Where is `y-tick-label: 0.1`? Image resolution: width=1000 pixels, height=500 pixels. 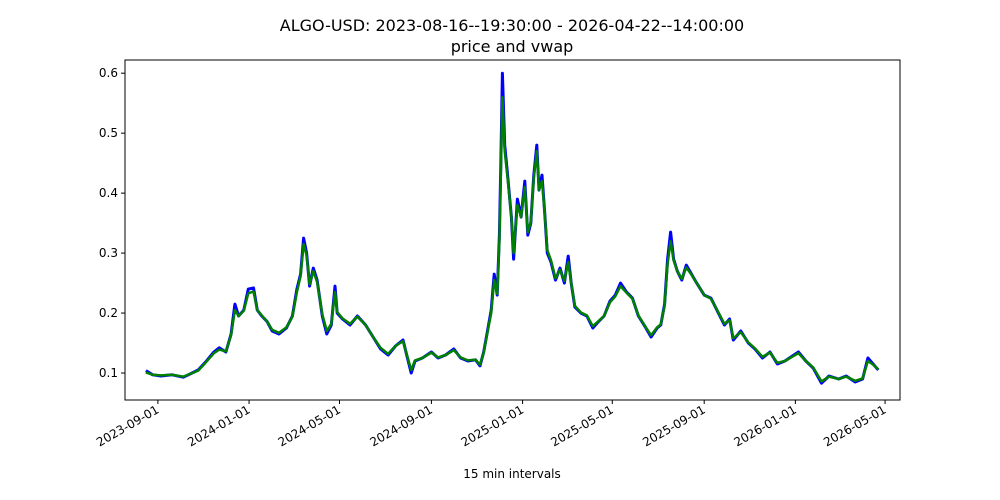 y-tick-label: 0.1 is located at coordinates (108, 373).